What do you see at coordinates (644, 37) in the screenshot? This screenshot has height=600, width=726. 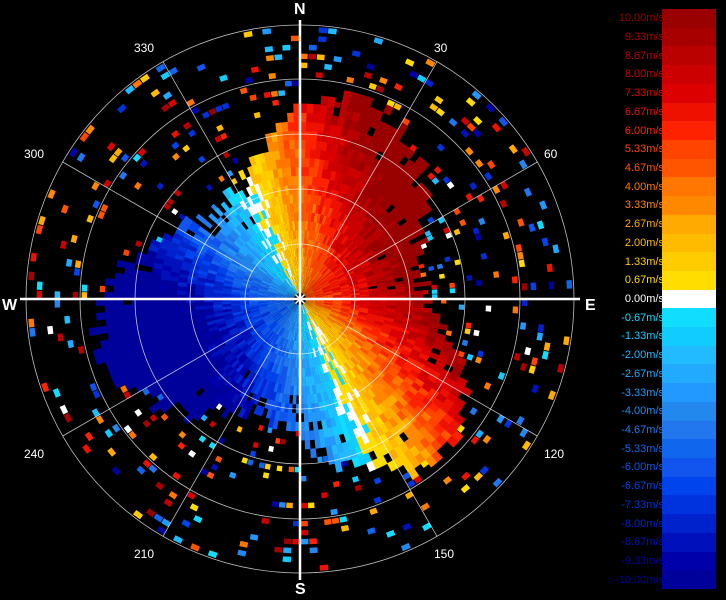 I see `legend-label: 9.33m/s` at bounding box center [644, 37].